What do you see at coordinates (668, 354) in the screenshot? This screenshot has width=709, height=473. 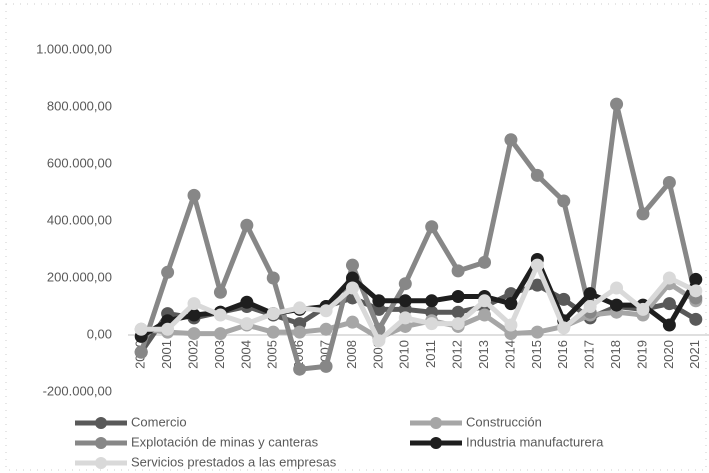 I see `x-tick-label: 2020` at bounding box center [668, 354].